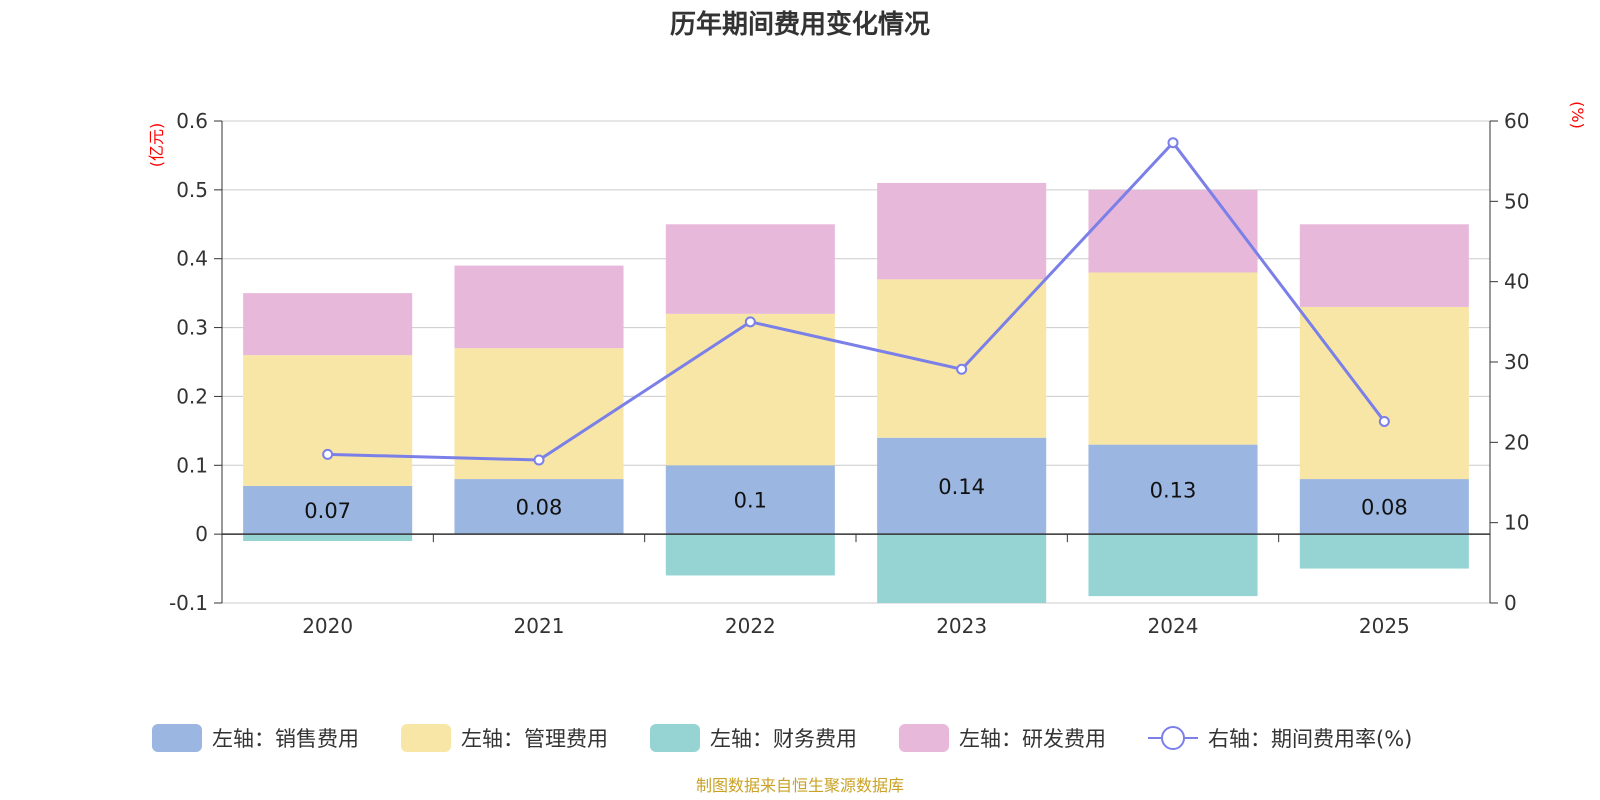 The image size is (1600, 800). I want to click on right-tick-label: 10, so click(1516, 523).